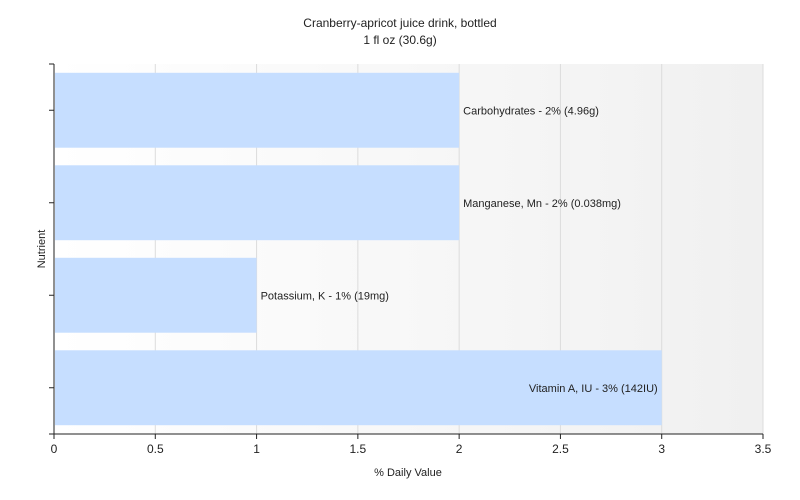 The image size is (800, 500). I want to click on x-tick-label: 0.5, so click(155, 449).